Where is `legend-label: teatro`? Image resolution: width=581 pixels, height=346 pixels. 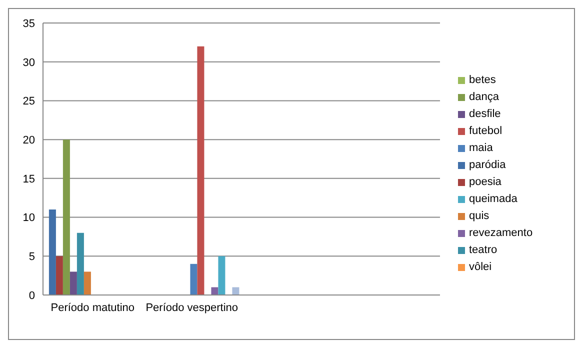
legend-label: teatro is located at coordinates (483, 250).